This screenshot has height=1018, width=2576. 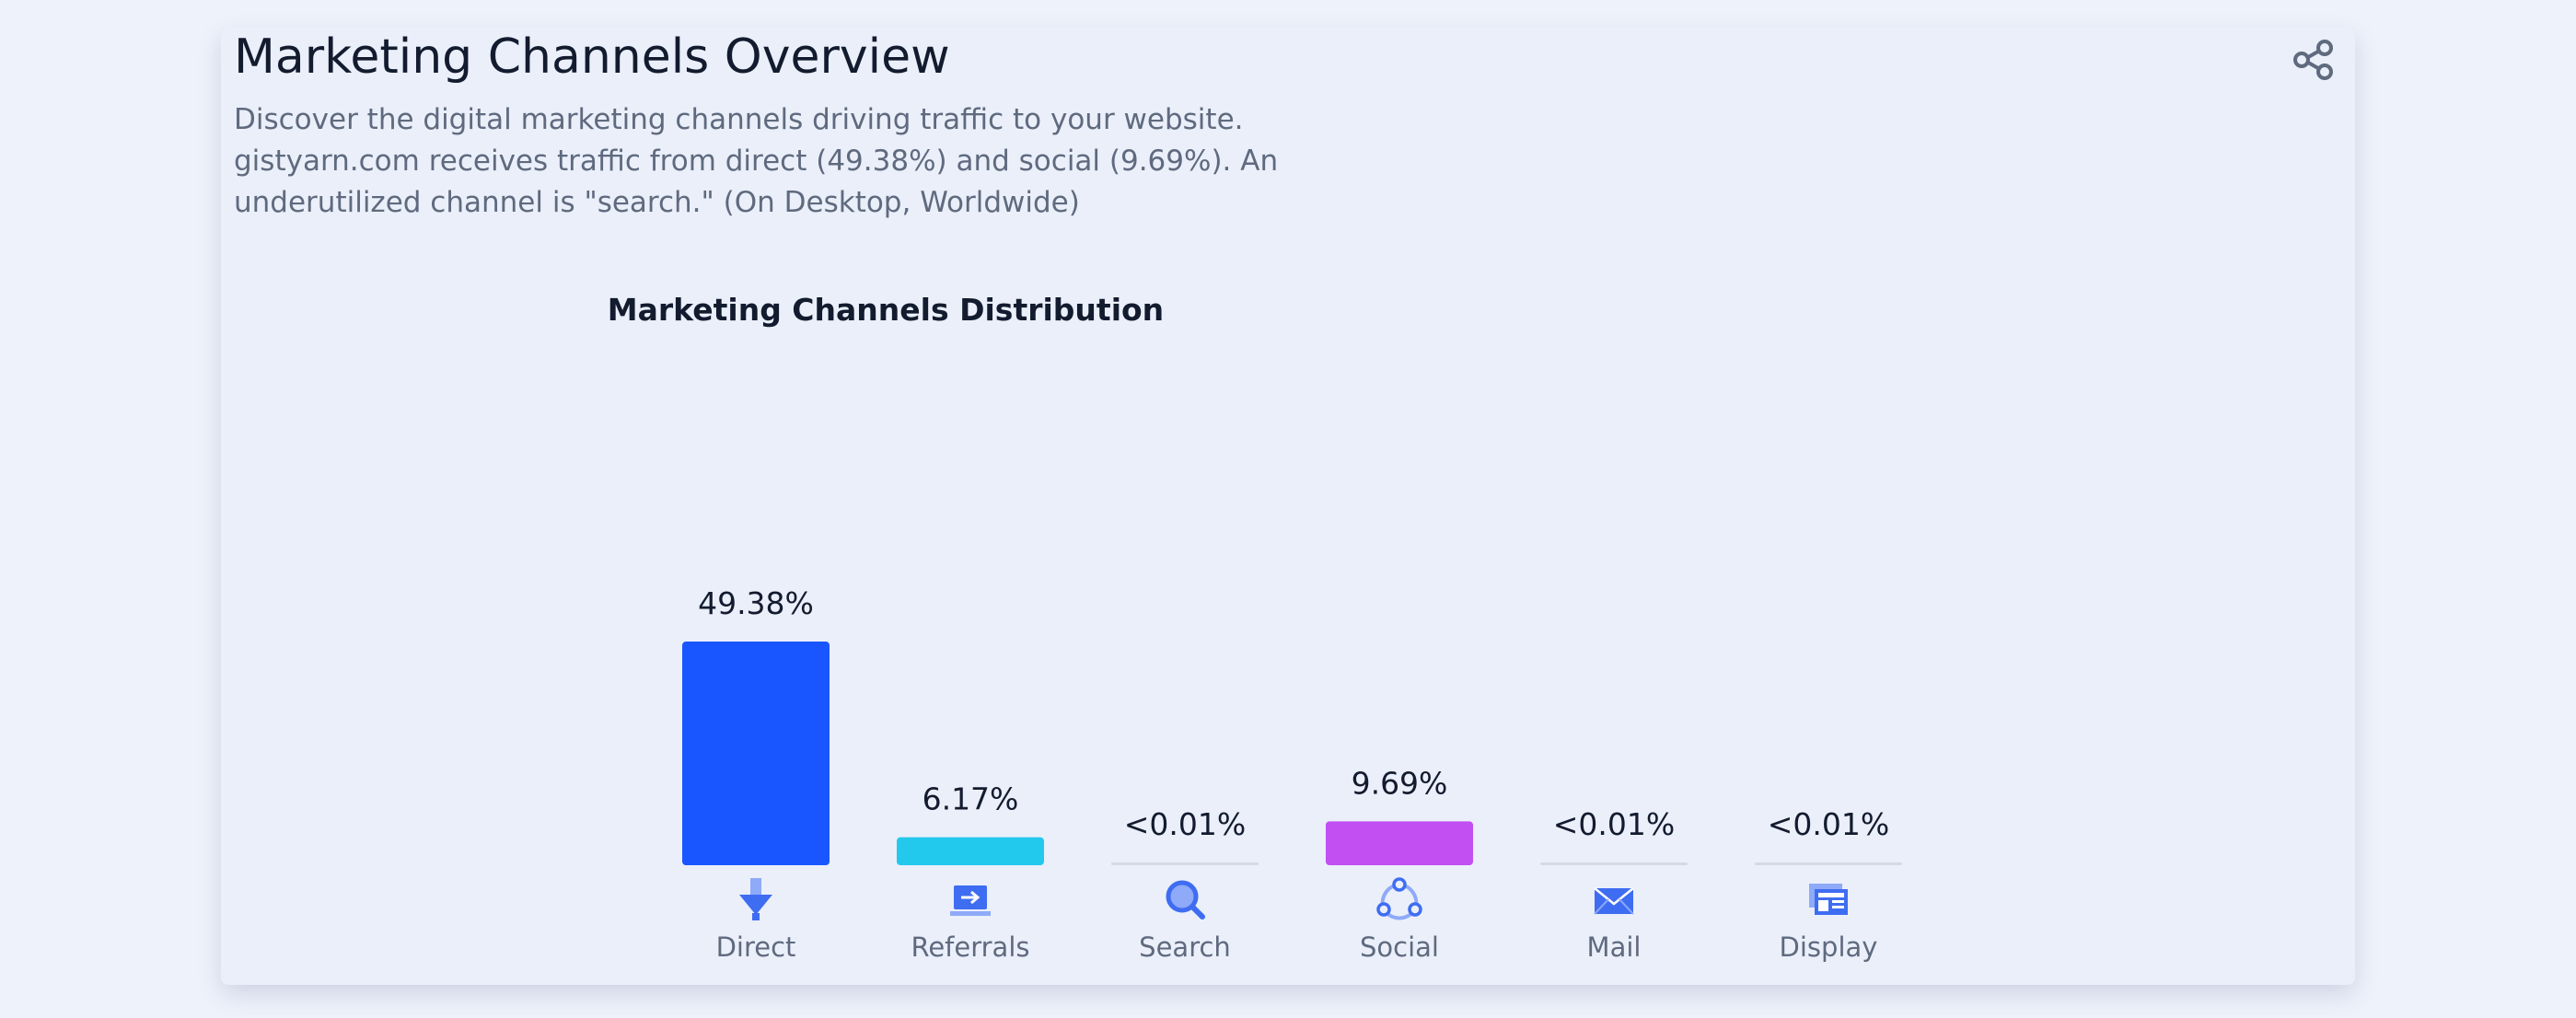 I want to click on bar-referrals, so click(x=970, y=851).